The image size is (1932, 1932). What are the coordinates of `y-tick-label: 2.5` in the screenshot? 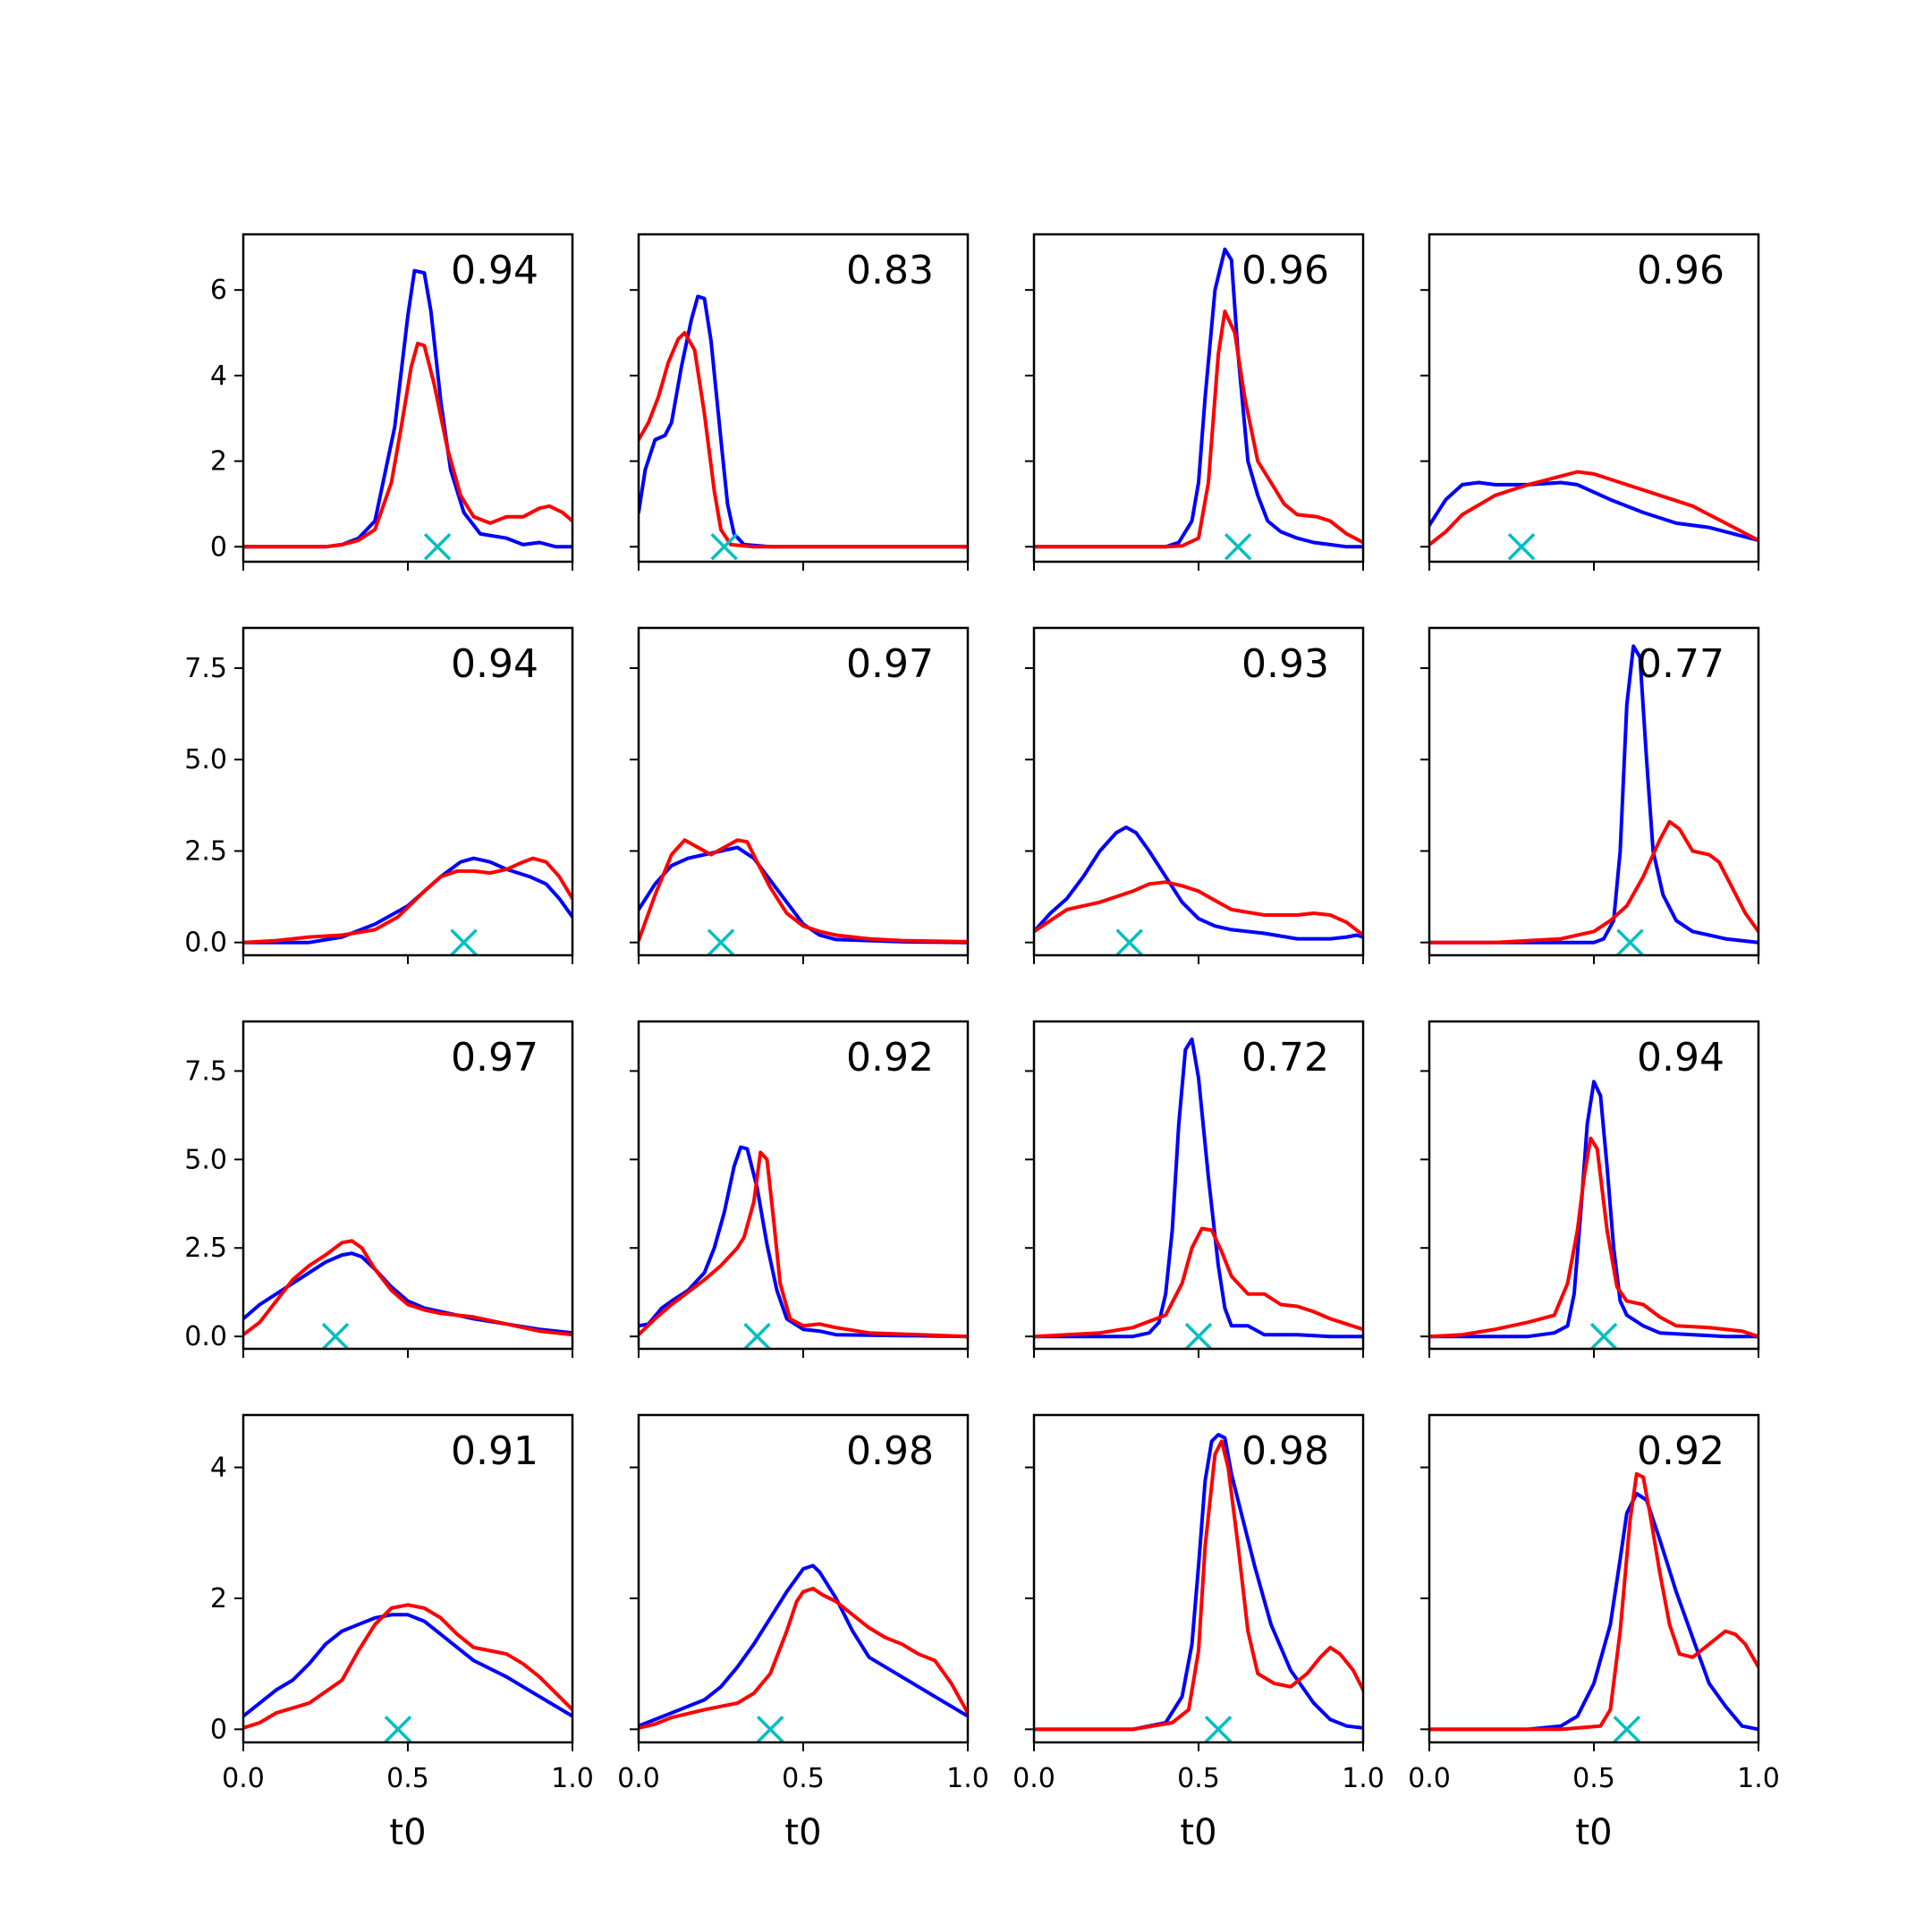 It's located at (205, 1248).